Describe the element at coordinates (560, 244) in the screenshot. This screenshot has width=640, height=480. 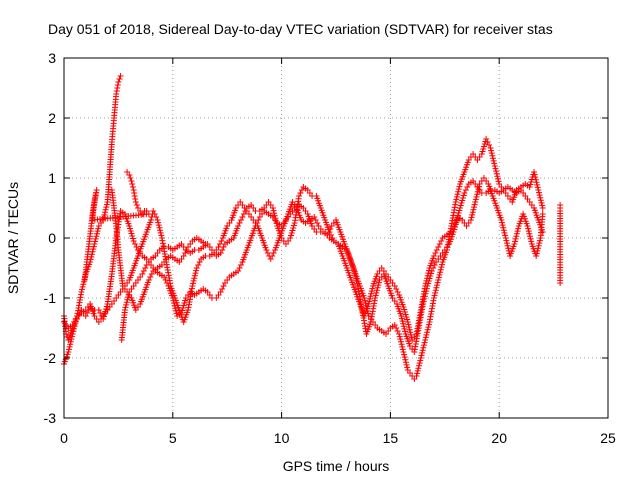
I see `series-isolated` at that location.